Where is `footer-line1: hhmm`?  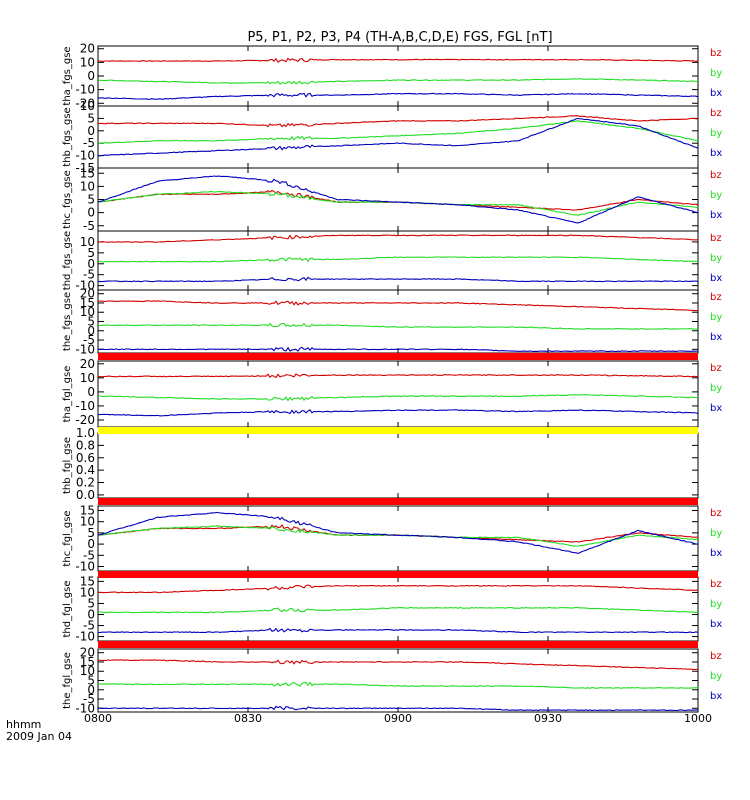 footer-line1: hhmm is located at coordinates (23, 724).